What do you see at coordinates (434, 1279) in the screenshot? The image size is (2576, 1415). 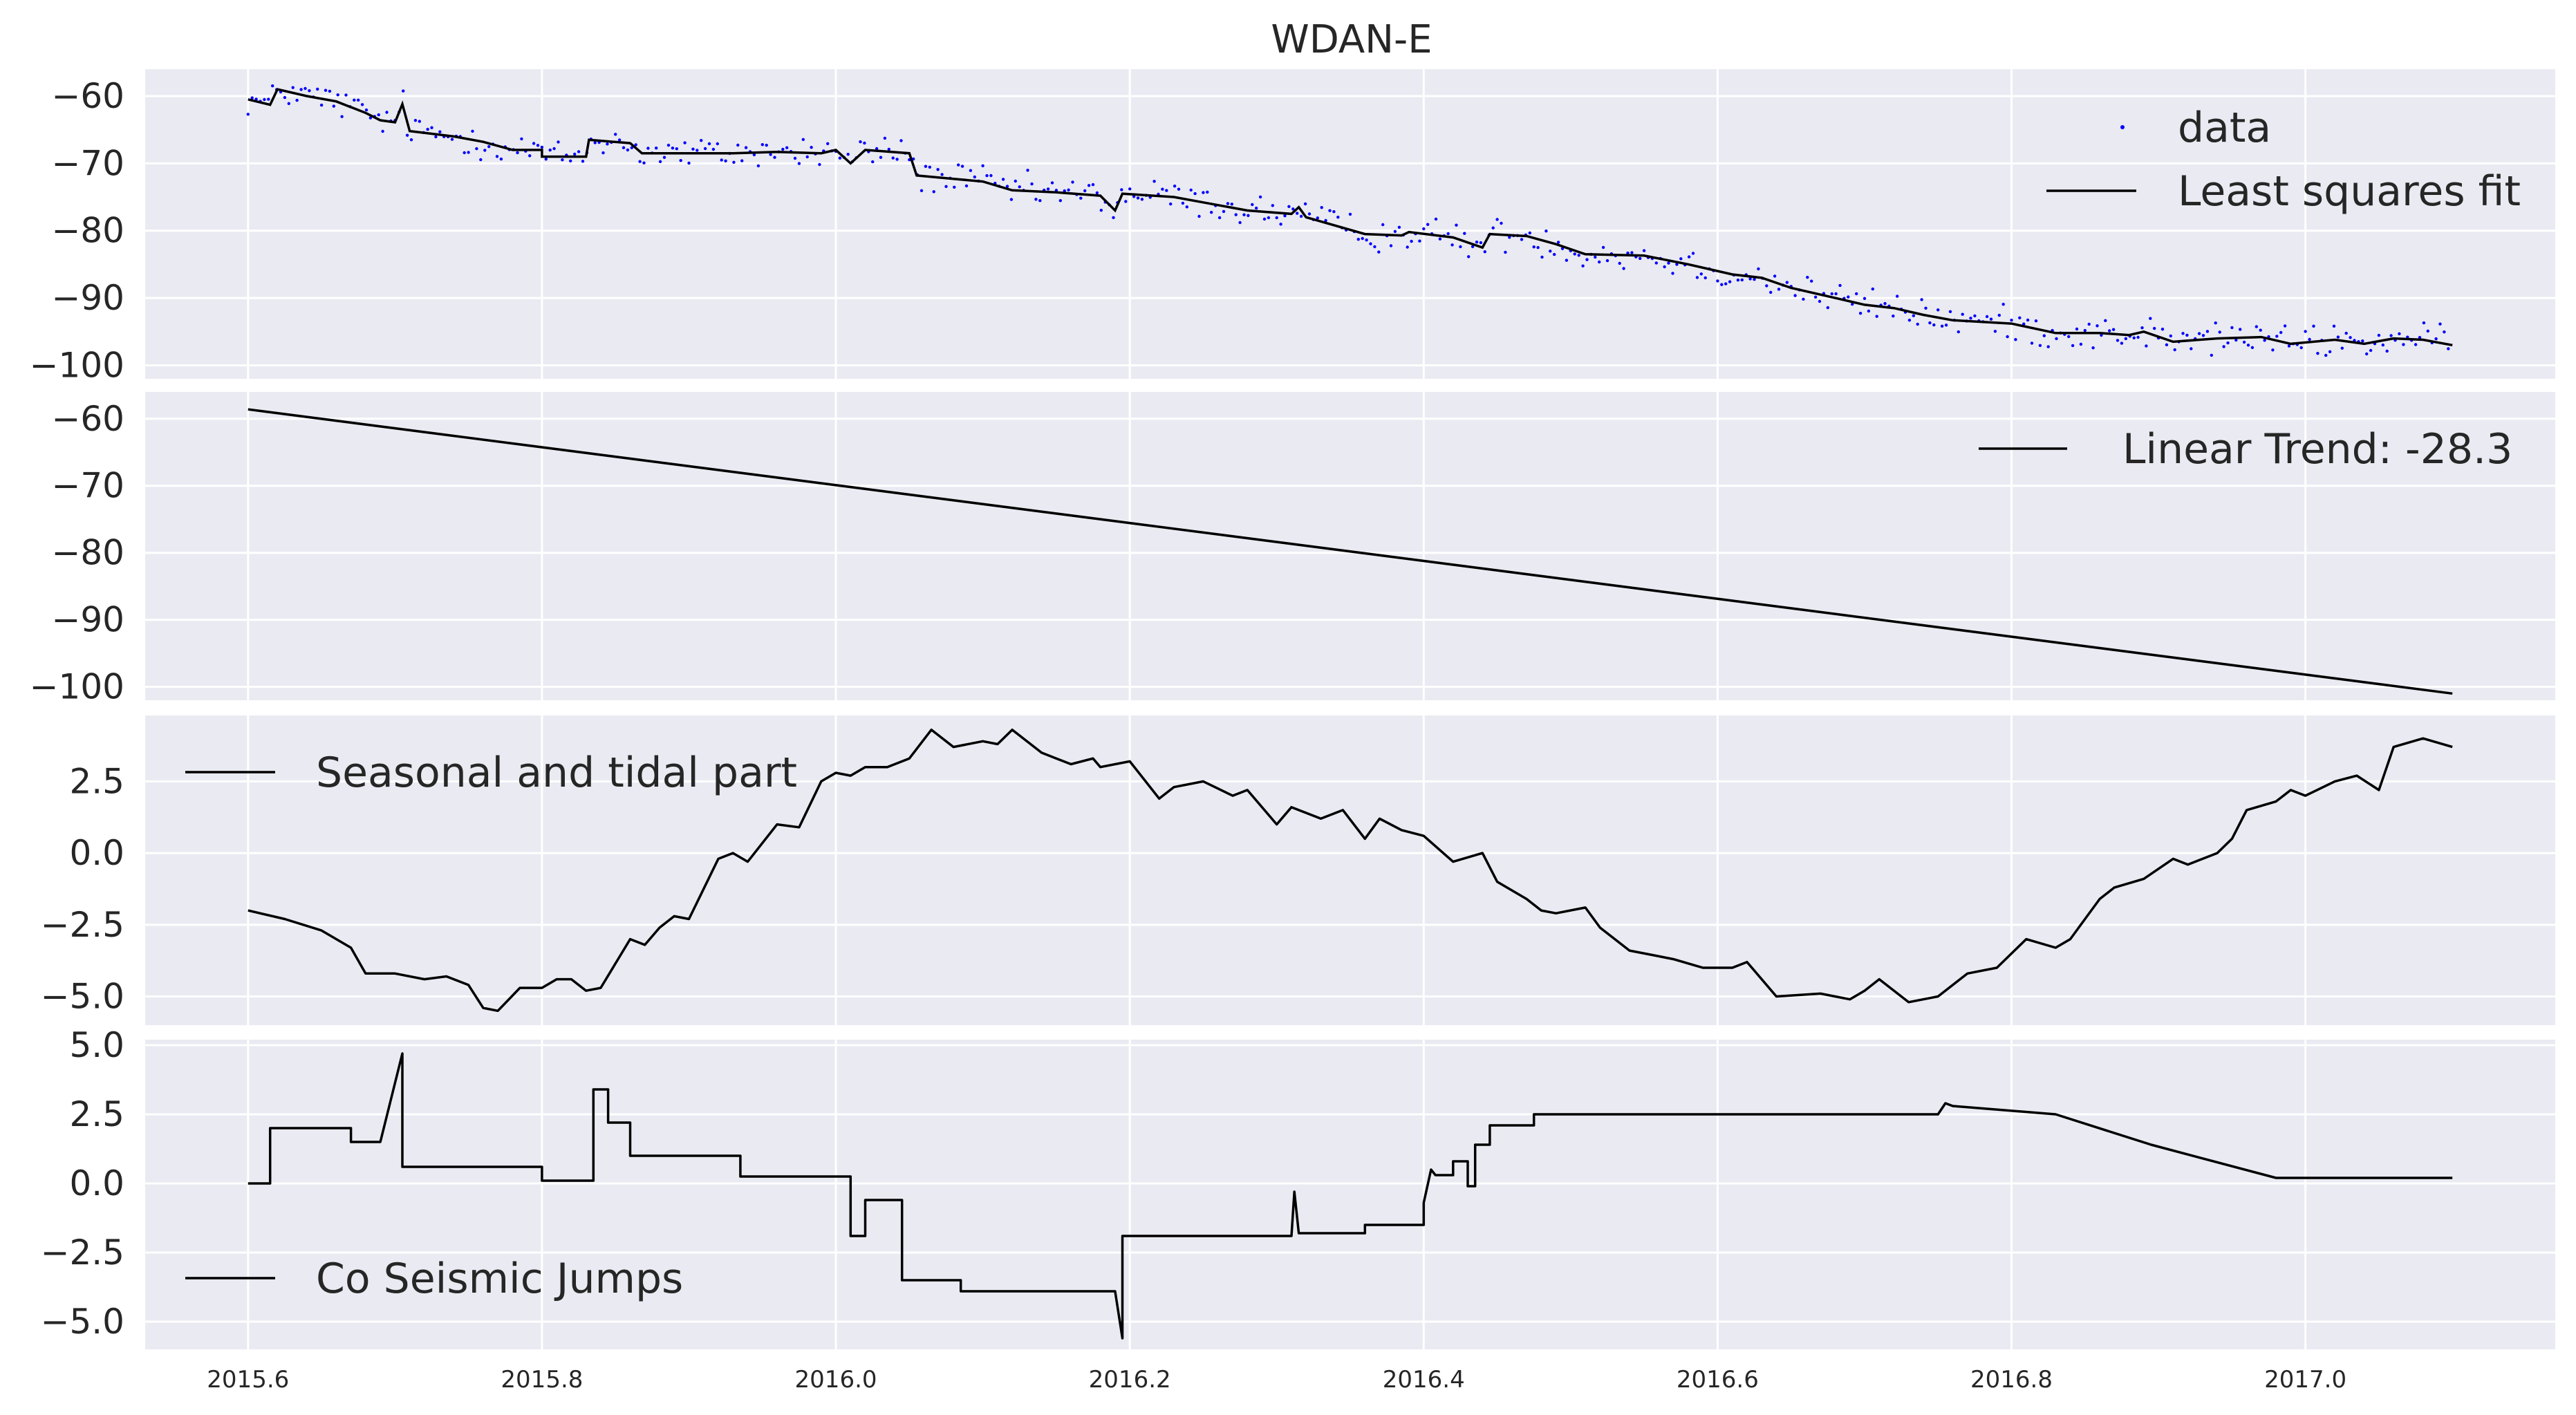 I see `legend-4: Co Seismic Jumps` at bounding box center [434, 1279].